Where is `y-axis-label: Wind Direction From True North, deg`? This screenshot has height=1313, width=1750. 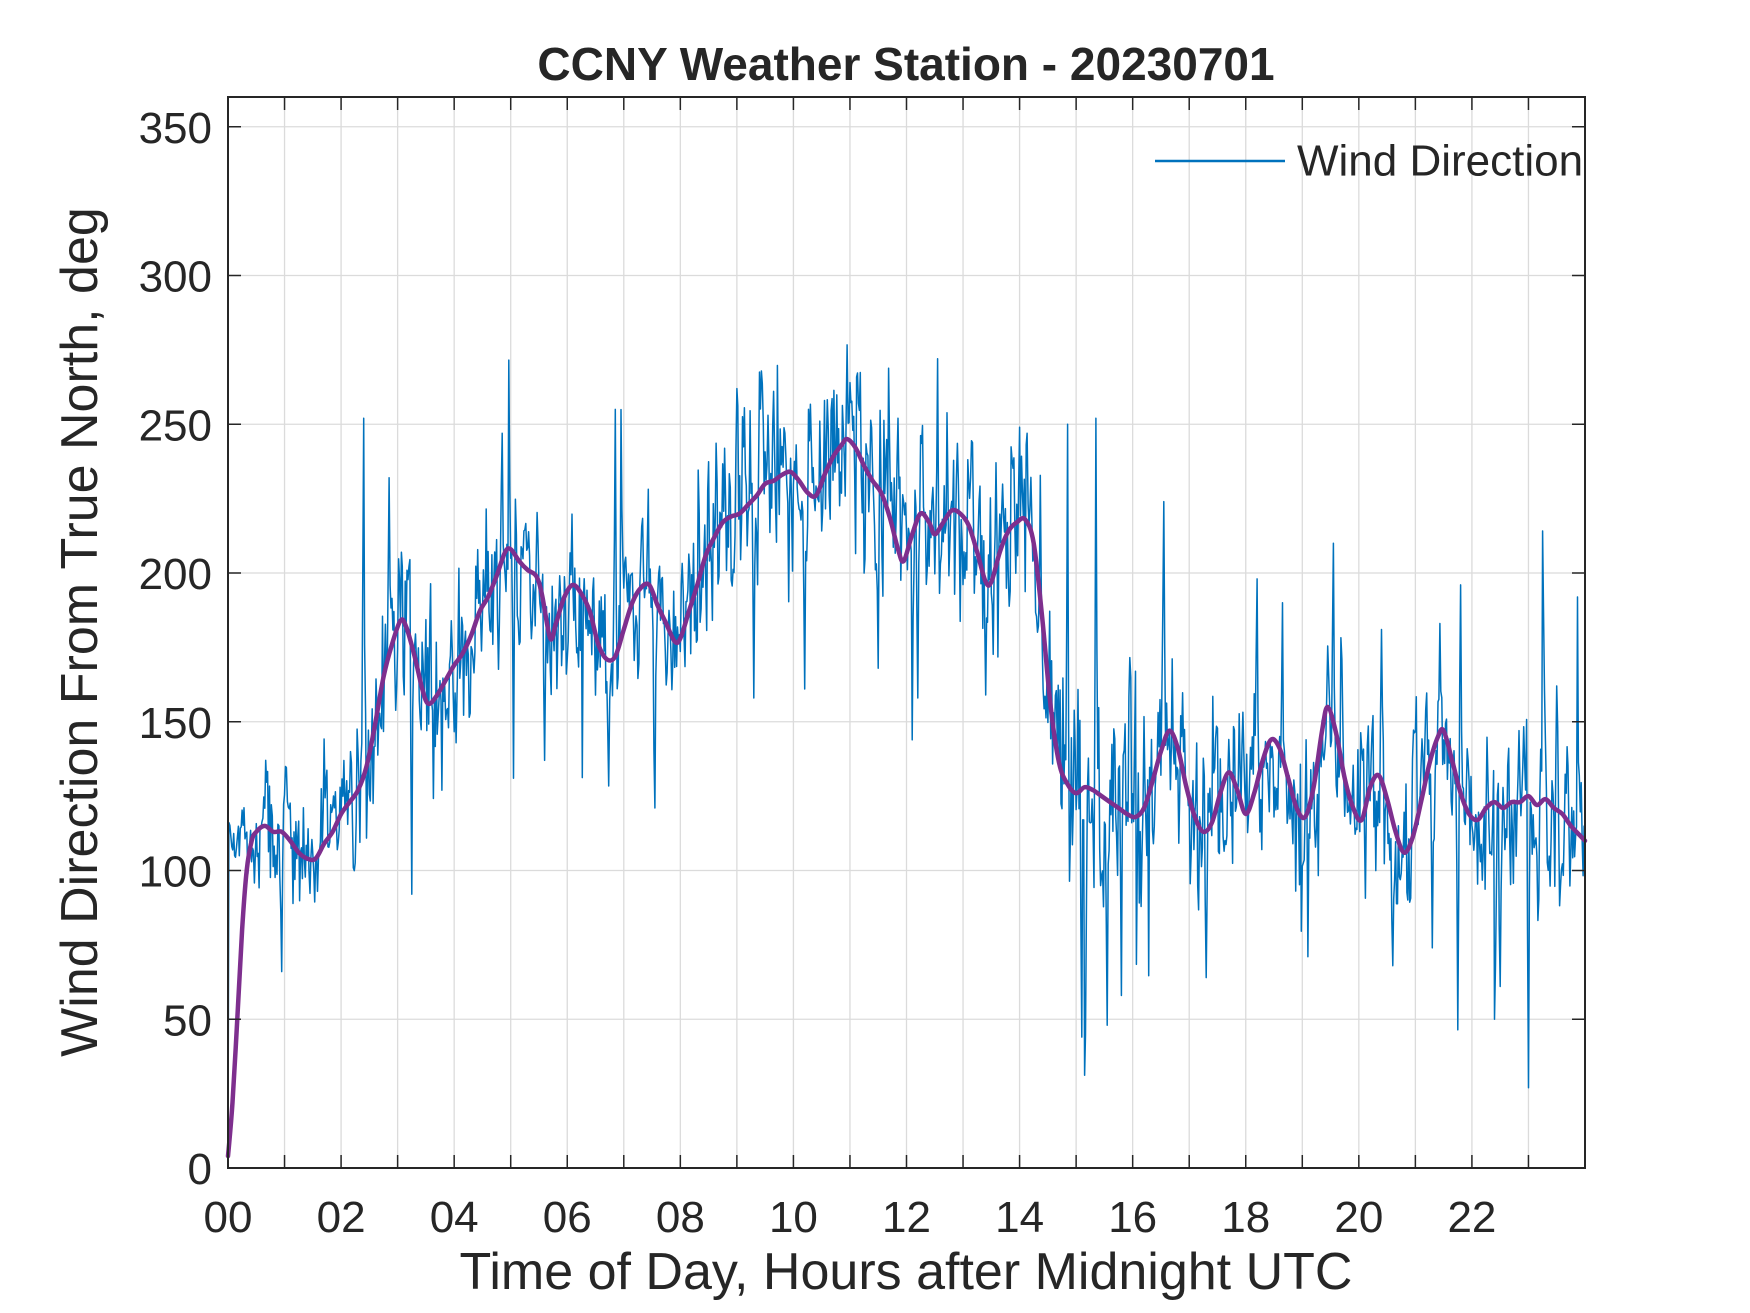 y-axis-label: Wind Direction From True North, deg is located at coordinates (80, 632).